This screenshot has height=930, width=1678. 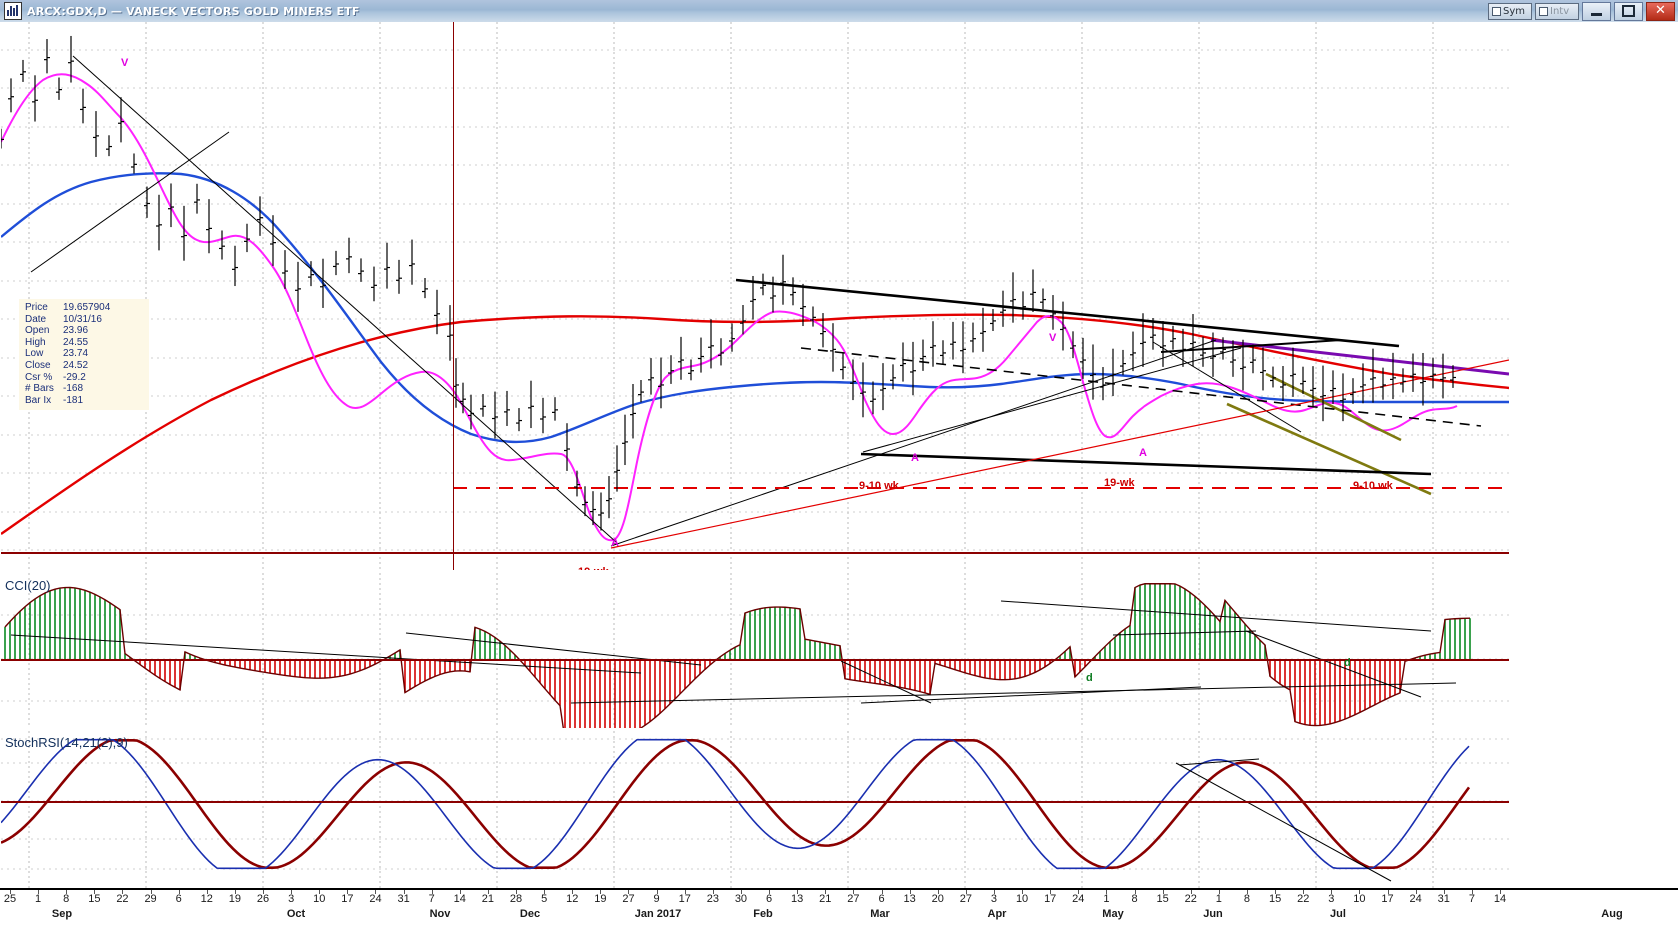 What do you see at coordinates (403, 899) in the screenshot?
I see `date-tick-label: 31` at bounding box center [403, 899].